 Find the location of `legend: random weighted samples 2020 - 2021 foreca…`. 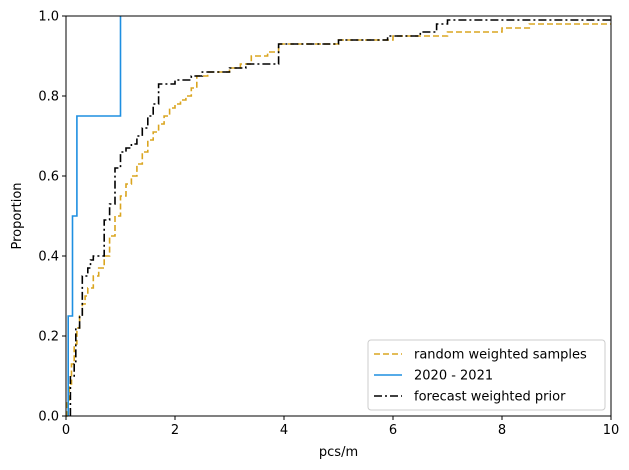

legend: random weighted samples 2020 - 2021 foreca… is located at coordinates (486, 375).